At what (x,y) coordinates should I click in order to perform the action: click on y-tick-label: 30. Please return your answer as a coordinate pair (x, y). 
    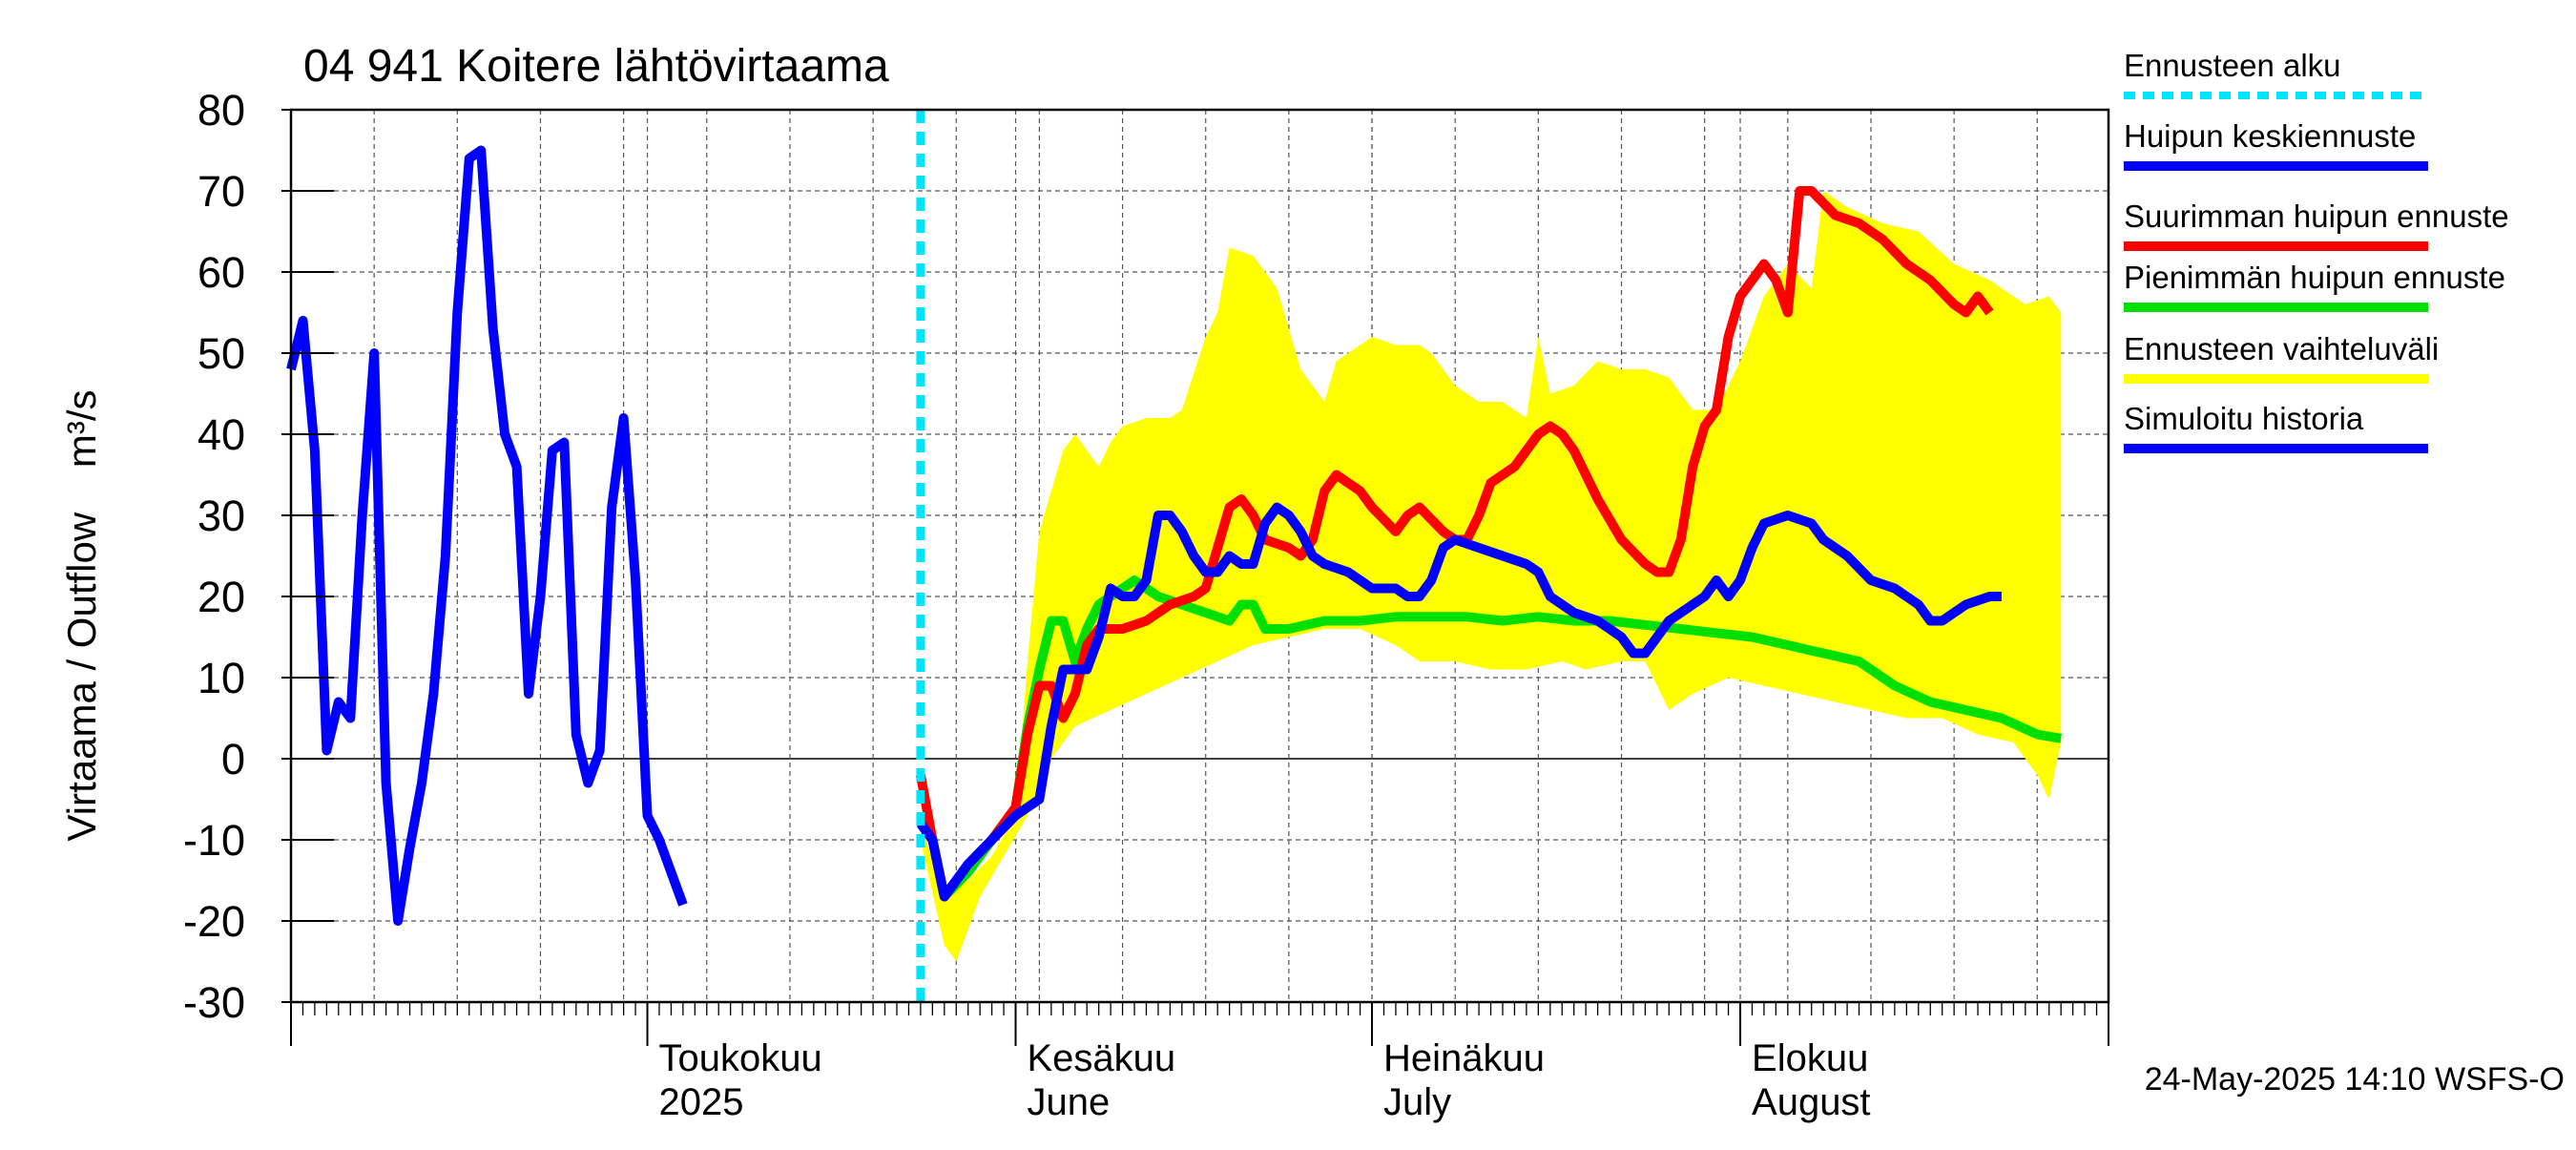
    Looking at the image, I should click on (221, 515).